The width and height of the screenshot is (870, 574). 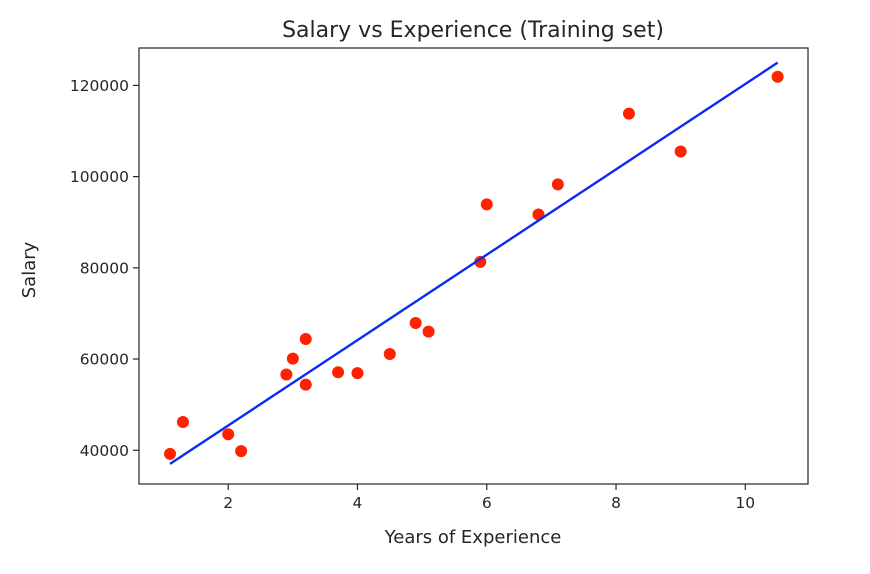 What do you see at coordinates (29, 269) in the screenshot?
I see `y-axis-label: Salary` at bounding box center [29, 269].